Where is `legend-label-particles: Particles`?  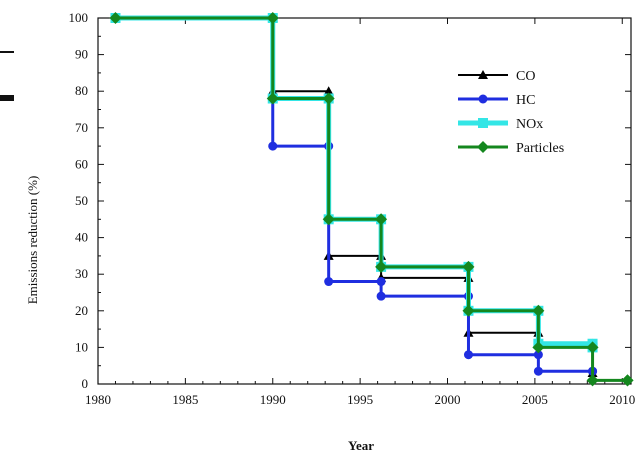
legend-label-particles: Particles is located at coordinates (540, 148).